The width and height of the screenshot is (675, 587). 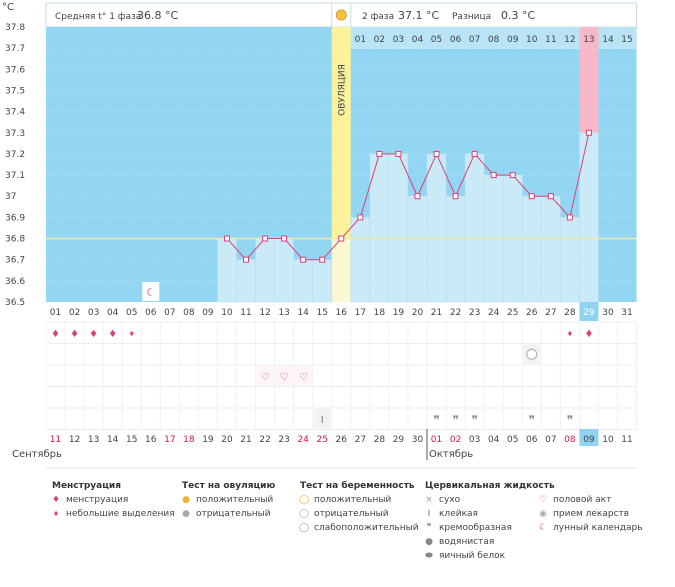 I want to click on legend-ovtest-title: Тест на овуляцию, so click(x=229, y=486).